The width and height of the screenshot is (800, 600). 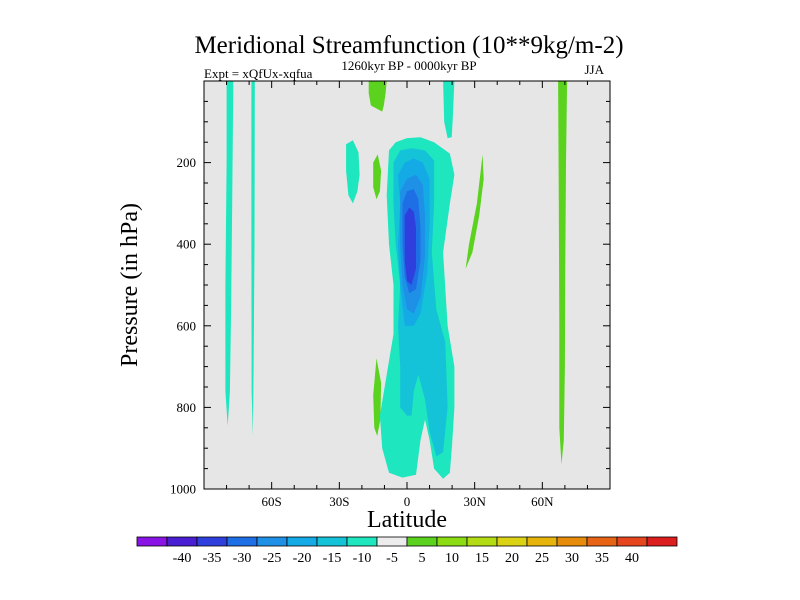 I want to click on y-axis-label: Pressure (in hPa), so click(x=130, y=285).